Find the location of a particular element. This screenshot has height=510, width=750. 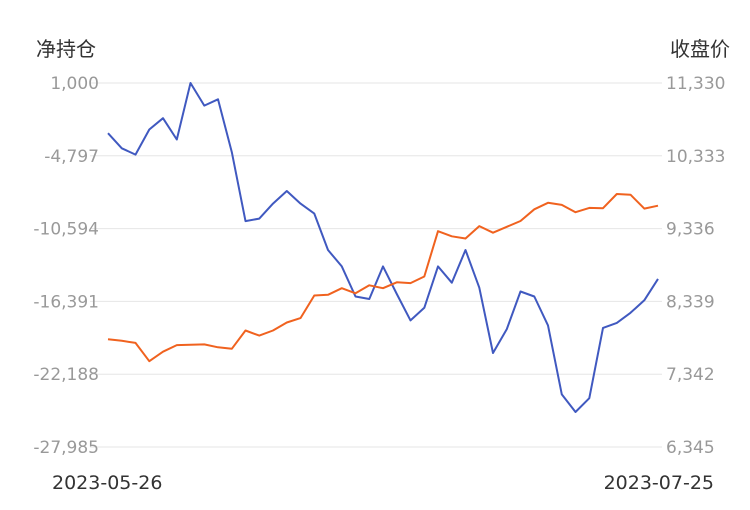

right-tick-label: 7,342 is located at coordinates (690, 375).